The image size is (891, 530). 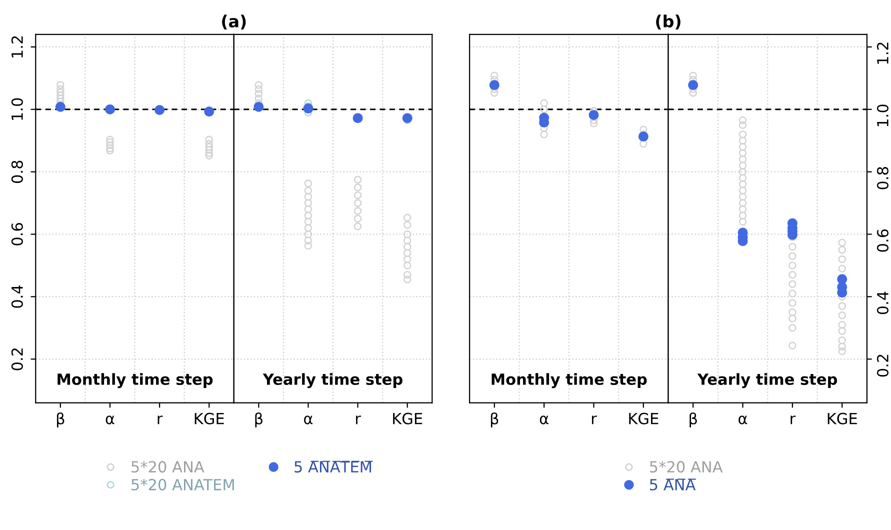 What do you see at coordinates (17, 47) in the screenshot?
I see `y-tick-label: 1.2` at bounding box center [17, 47].